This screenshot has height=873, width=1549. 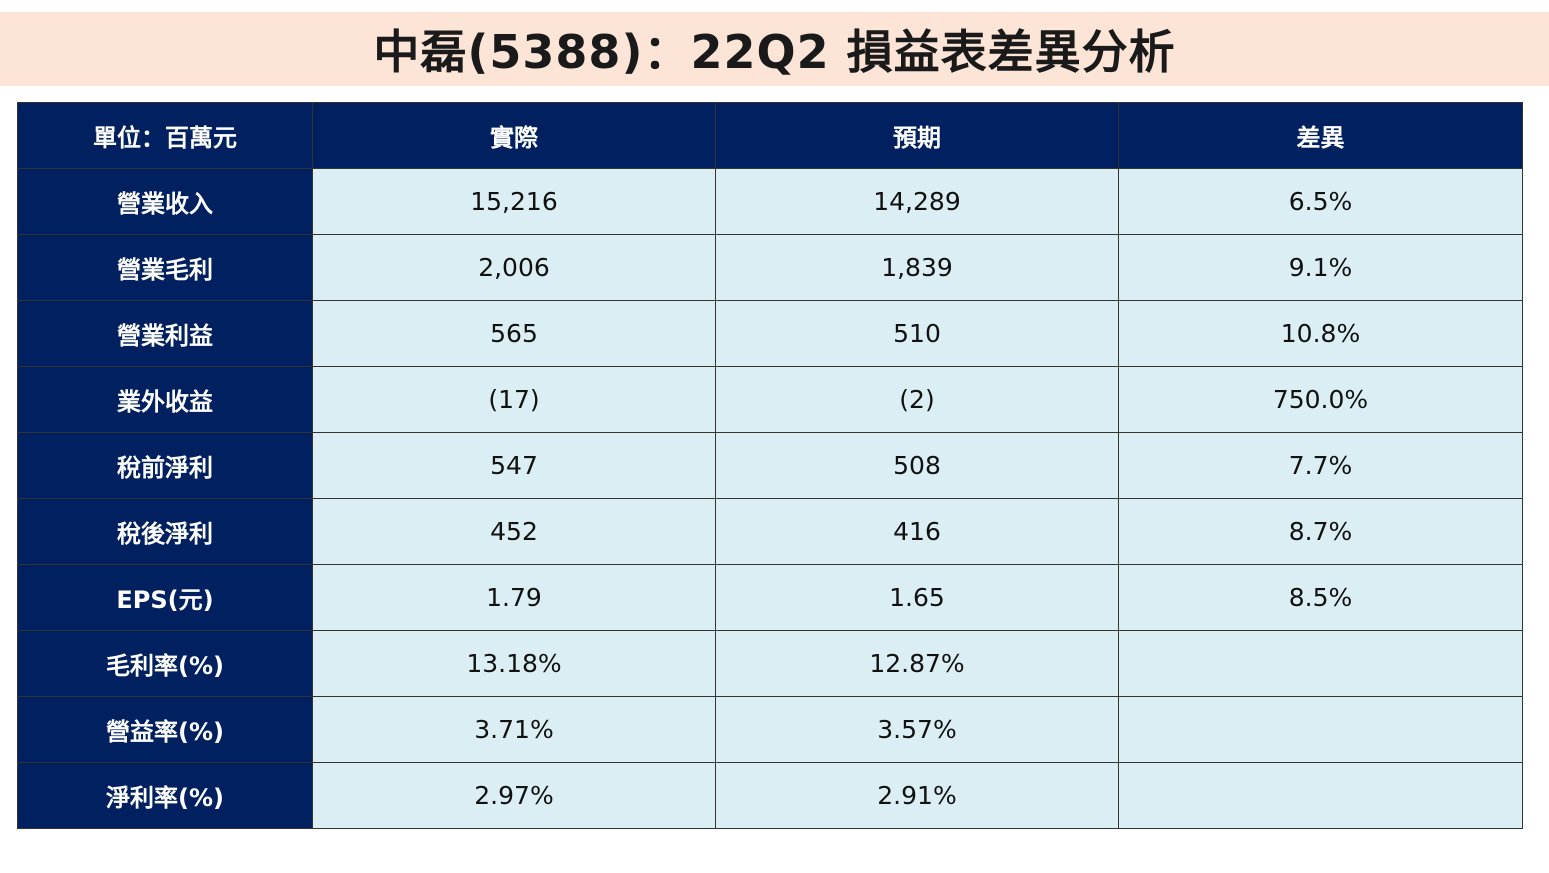 I want to click on row-label: 稅前淨利, so click(x=165, y=465).